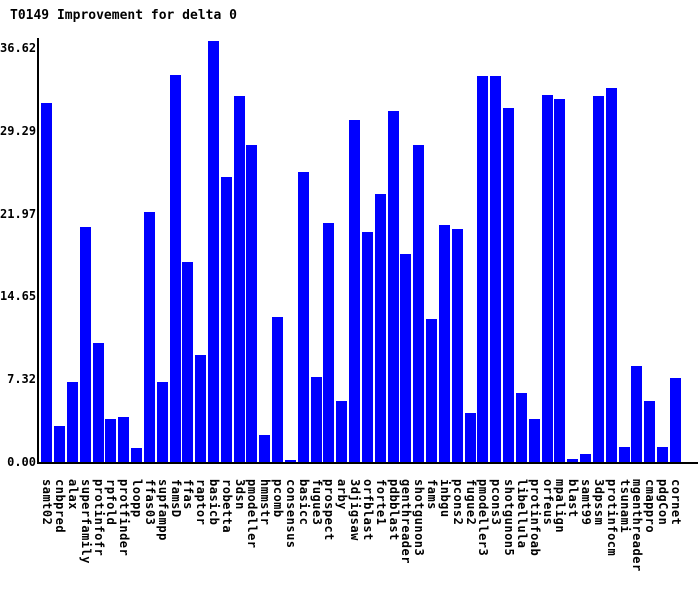 Image resolution: width=700 pixels, height=590 pixels. I want to click on x-tick-label: rpfold, so click(111, 502).